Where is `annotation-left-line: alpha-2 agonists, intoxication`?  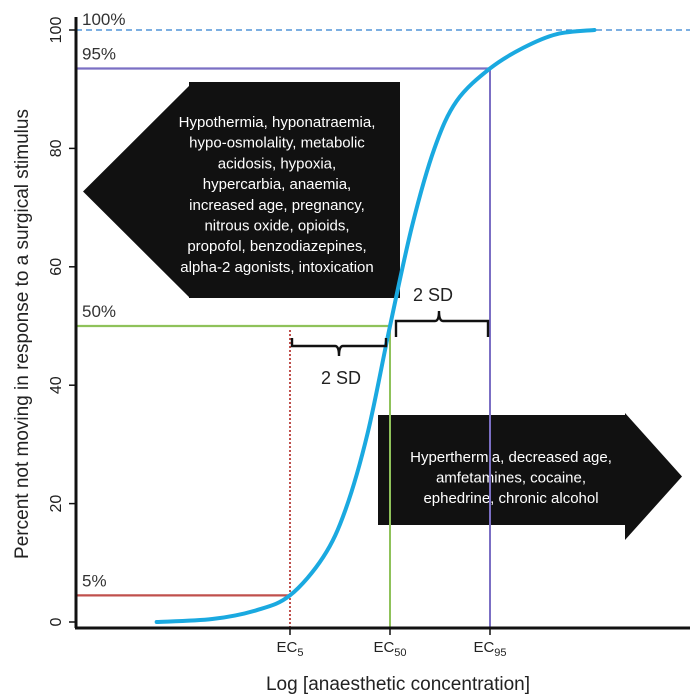
annotation-left-line: alpha-2 agonists, intoxication is located at coordinates (276, 267).